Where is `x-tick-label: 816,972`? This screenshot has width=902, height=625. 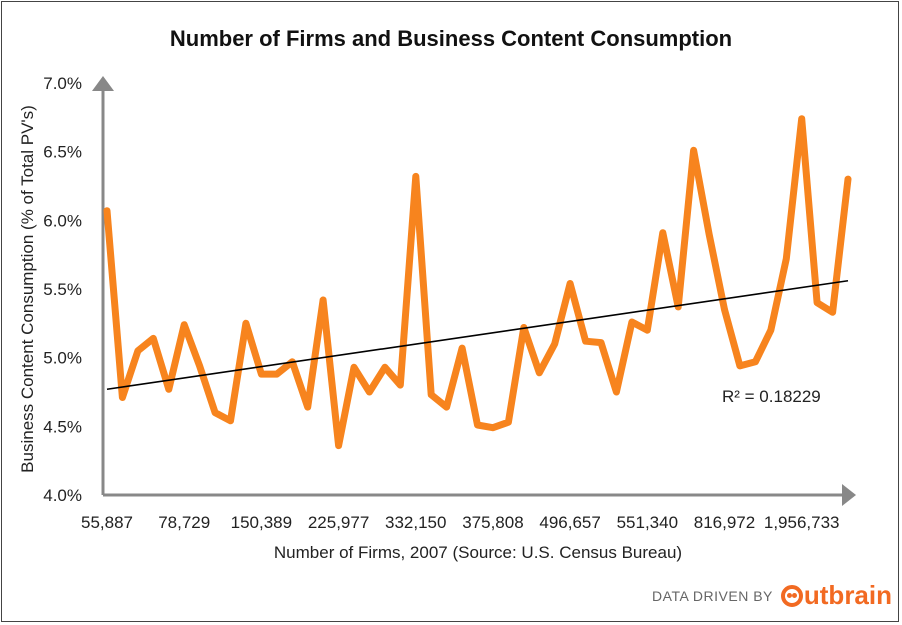 x-tick-label: 816,972 is located at coordinates (724, 522).